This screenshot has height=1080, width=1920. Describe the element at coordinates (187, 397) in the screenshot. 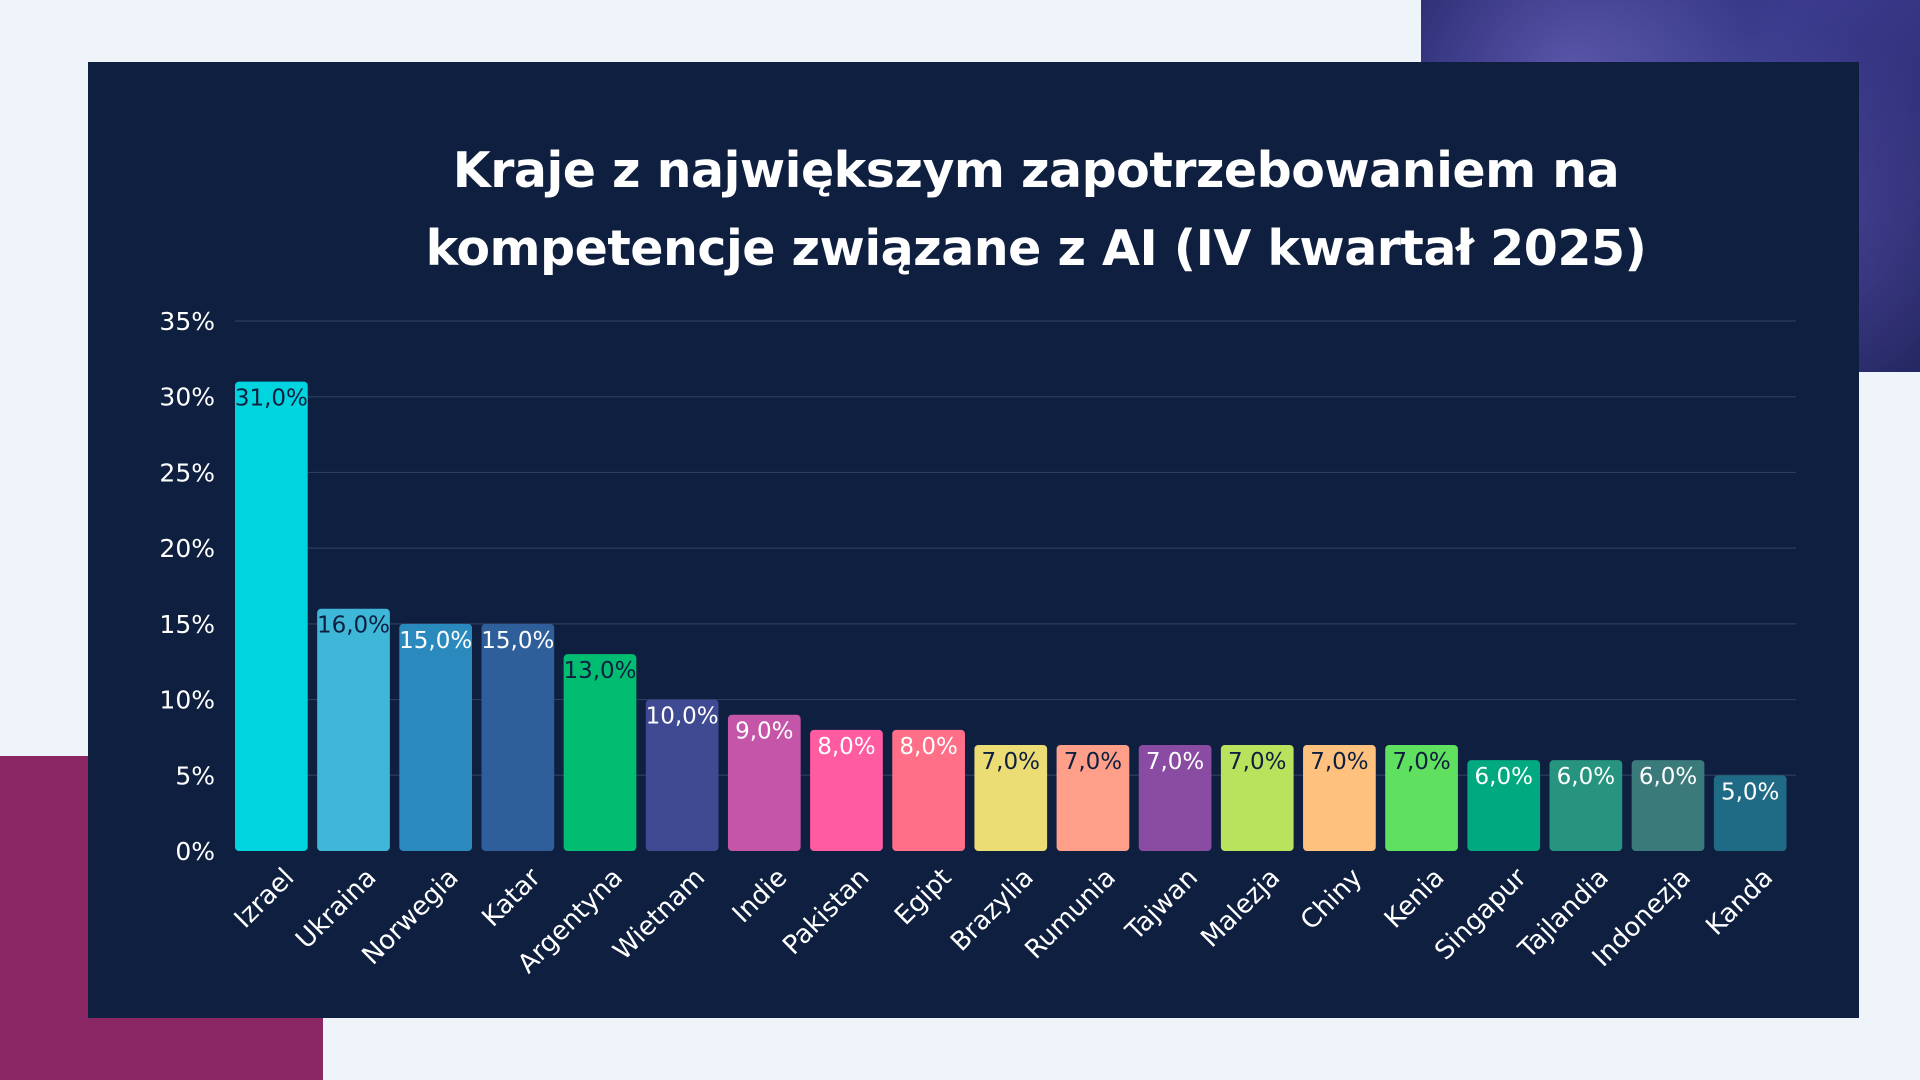

I see `y-tick-label: 30%` at that location.